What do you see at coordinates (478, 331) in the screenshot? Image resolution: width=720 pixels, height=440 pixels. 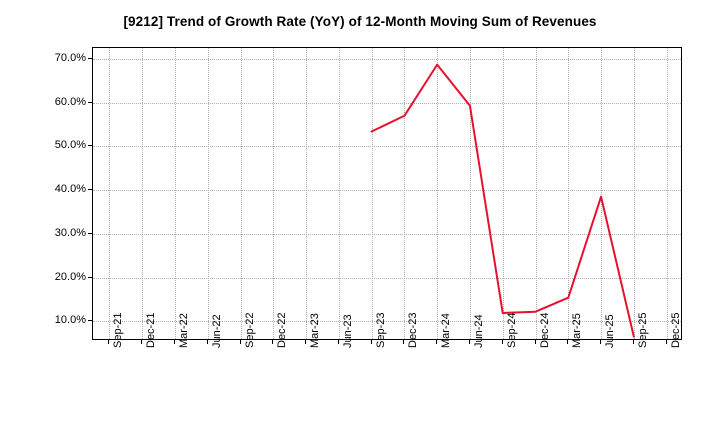 I see `x-tick-label: Jun-24` at bounding box center [478, 331].